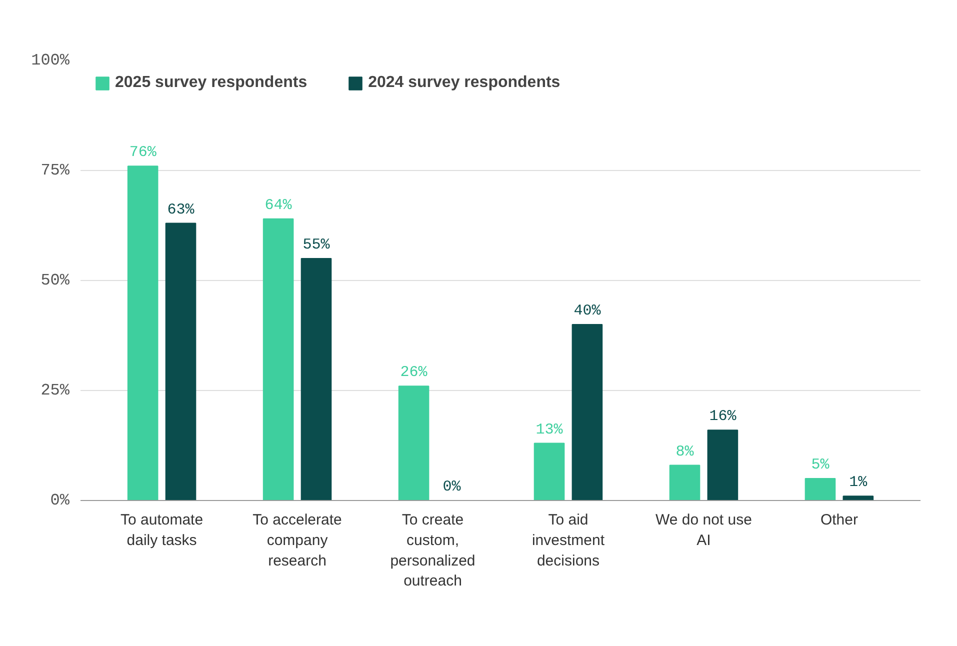  Describe the element at coordinates (569, 541) in the screenshot. I see `x-tick-label: To aid investment decisions` at that location.